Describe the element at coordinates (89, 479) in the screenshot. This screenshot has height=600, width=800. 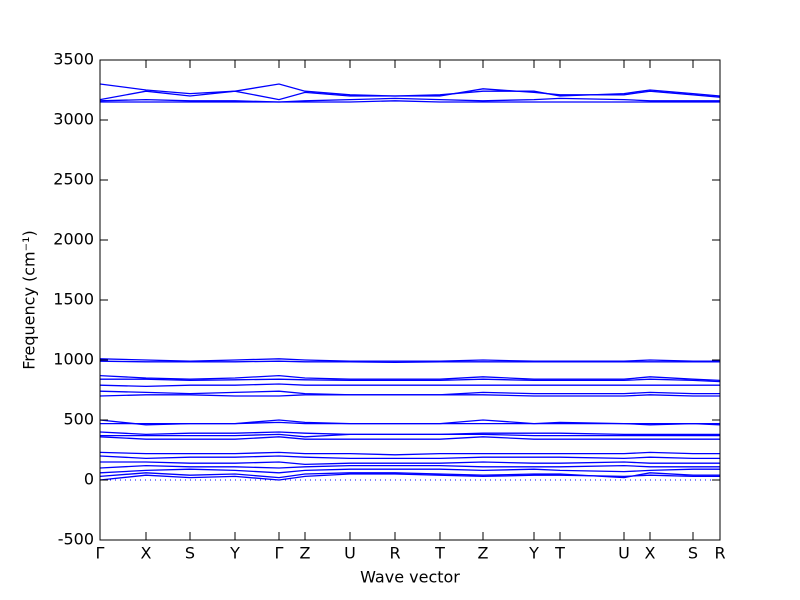
I see `y-tick-label: 0` at that location.